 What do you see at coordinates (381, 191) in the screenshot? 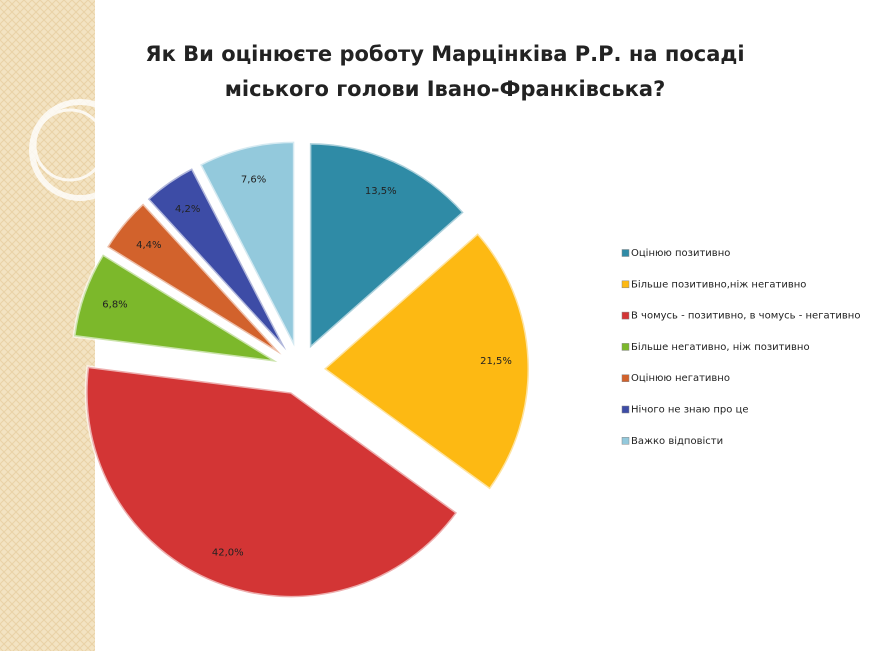
I see `data-label: 13,5%` at bounding box center [381, 191].